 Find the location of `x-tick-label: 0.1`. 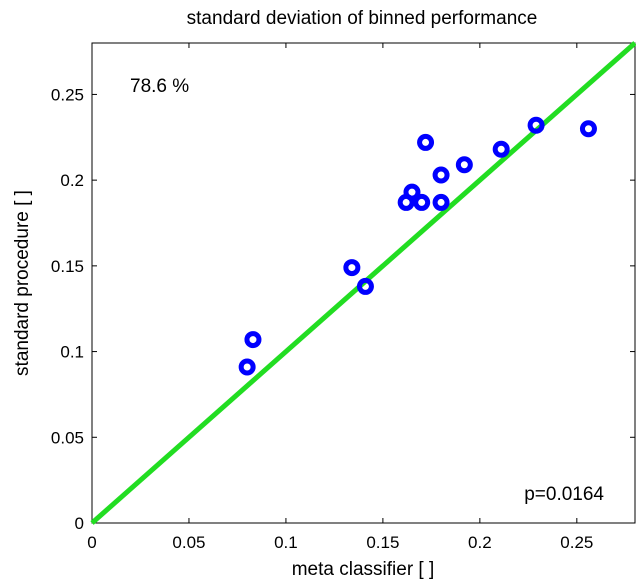

x-tick-label: 0.1 is located at coordinates (286, 542).